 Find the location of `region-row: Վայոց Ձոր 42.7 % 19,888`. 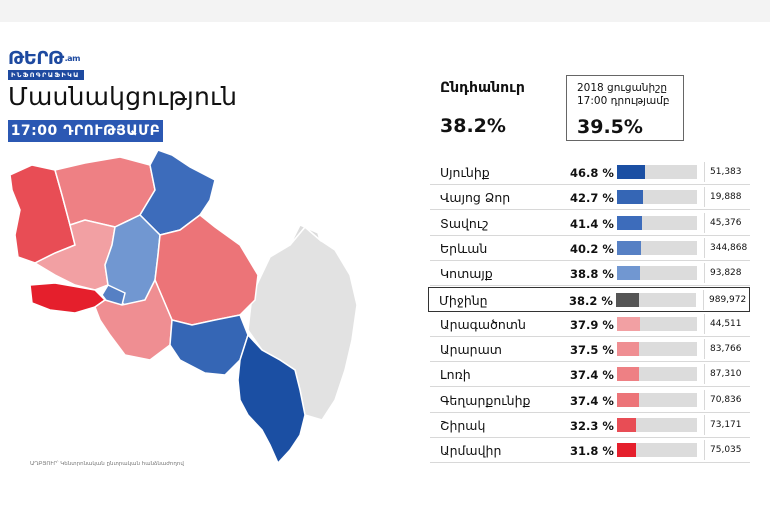

region-row: Վայոց Ձոր 42.7 % 19,888 is located at coordinates (590, 198).